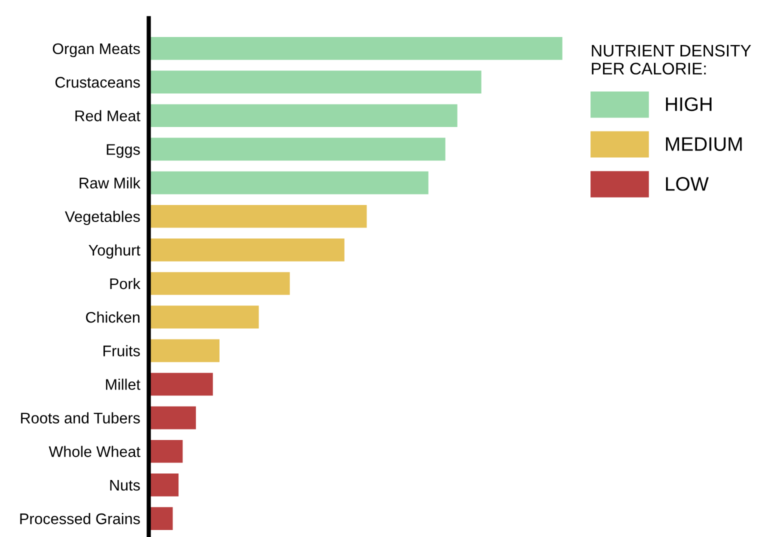 This screenshot has height=537, width=759. What do you see at coordinates (687, 184) in the screenshot?
I see `legend-label: LOW` at bounding box center [687, 184].